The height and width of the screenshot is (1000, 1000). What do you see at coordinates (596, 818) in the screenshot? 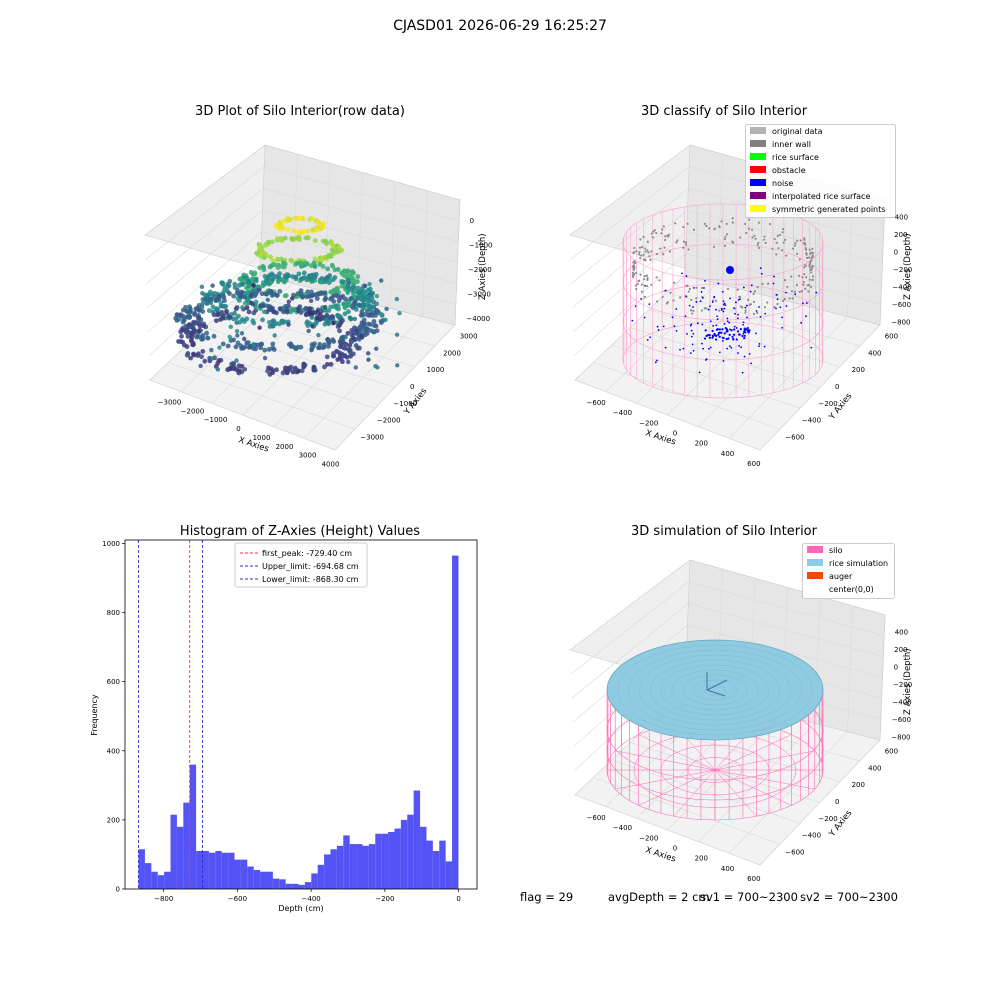
I see `x-tick-label: −600` at bounding box center [596, 818].